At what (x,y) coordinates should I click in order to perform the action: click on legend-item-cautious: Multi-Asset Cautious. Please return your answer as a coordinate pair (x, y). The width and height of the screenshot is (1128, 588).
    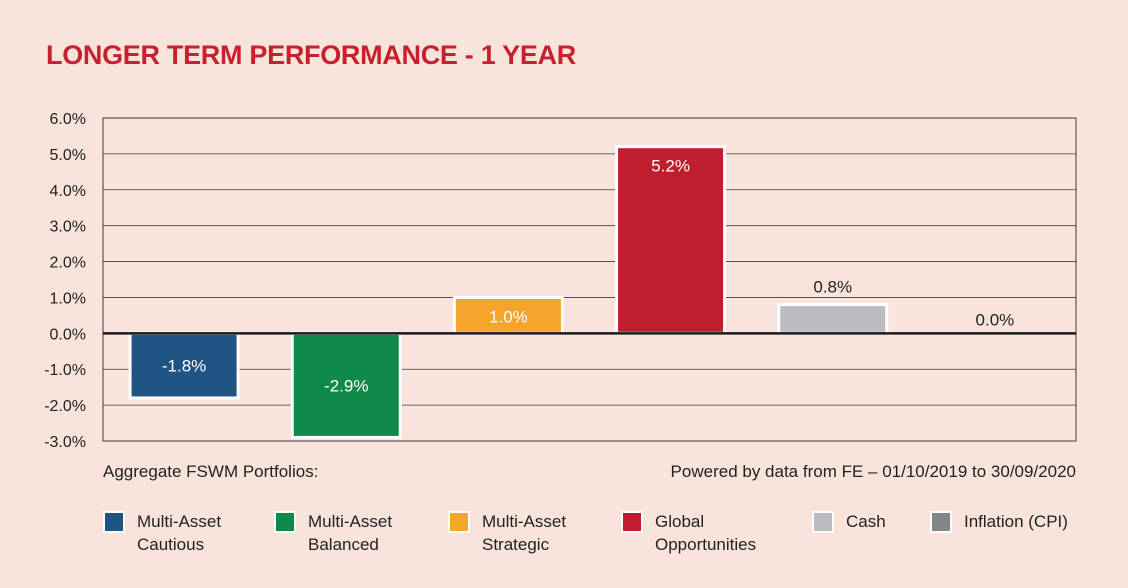
    Looking at the image, I should click on (162, 533).